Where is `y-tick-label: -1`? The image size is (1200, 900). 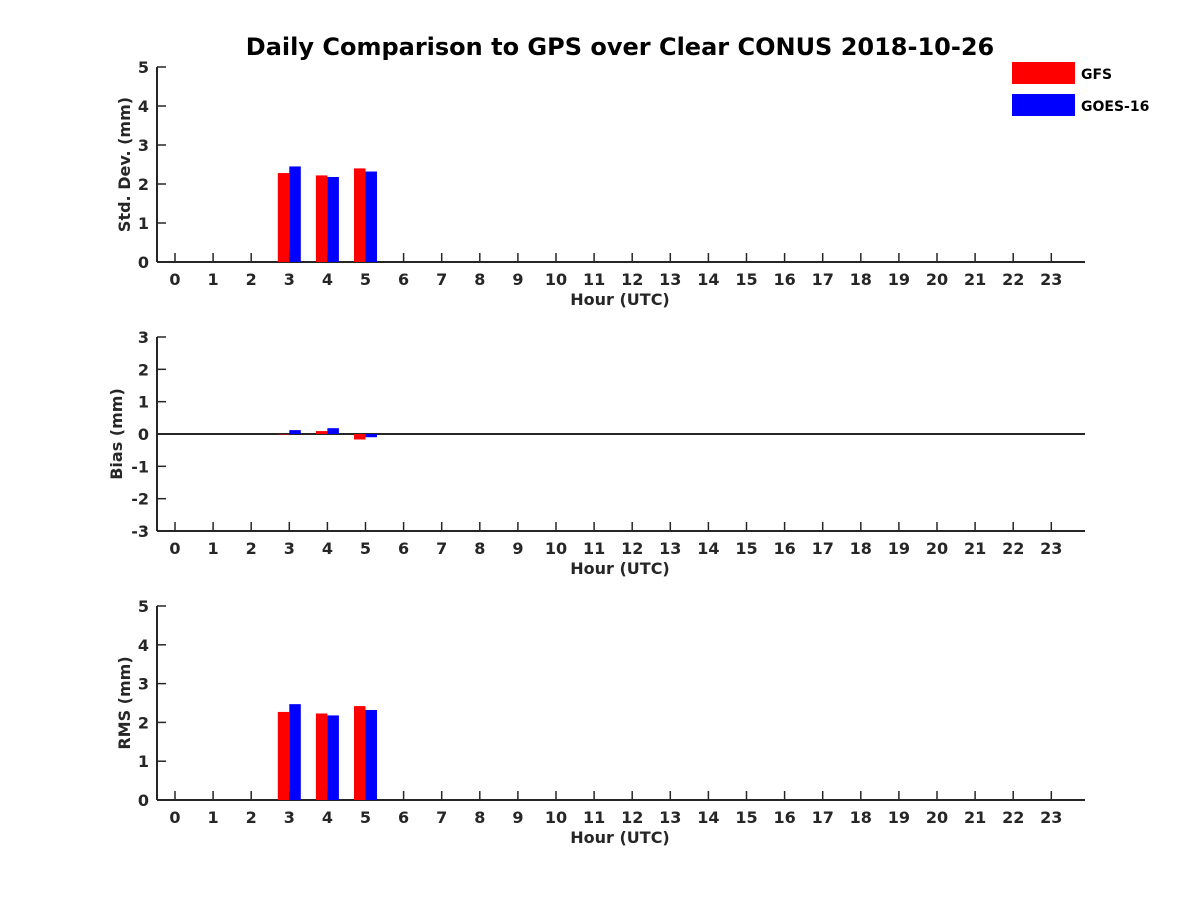
y-tick-label: -1 is located at coordinates (140, 466).